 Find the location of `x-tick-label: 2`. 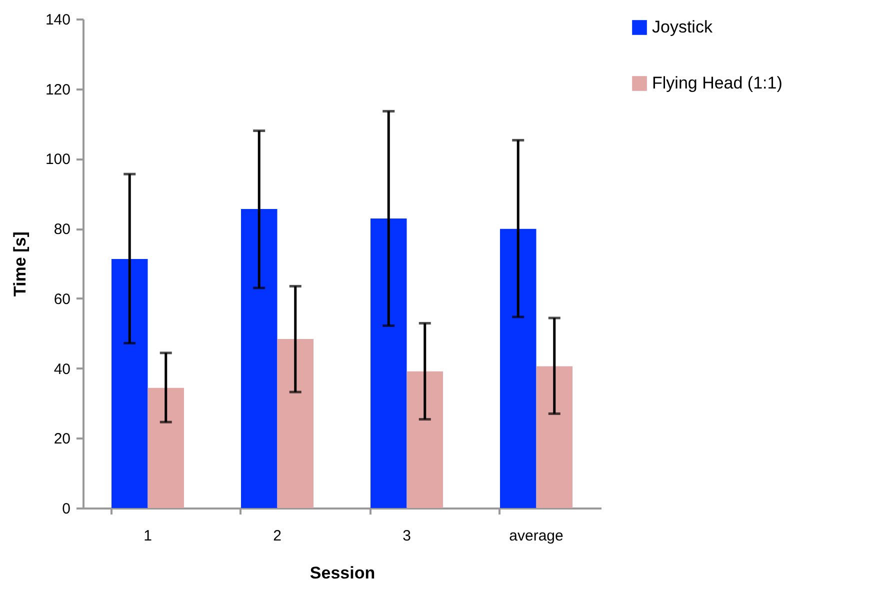

x-tick-label: 2 is located at coordinates (277, 536).